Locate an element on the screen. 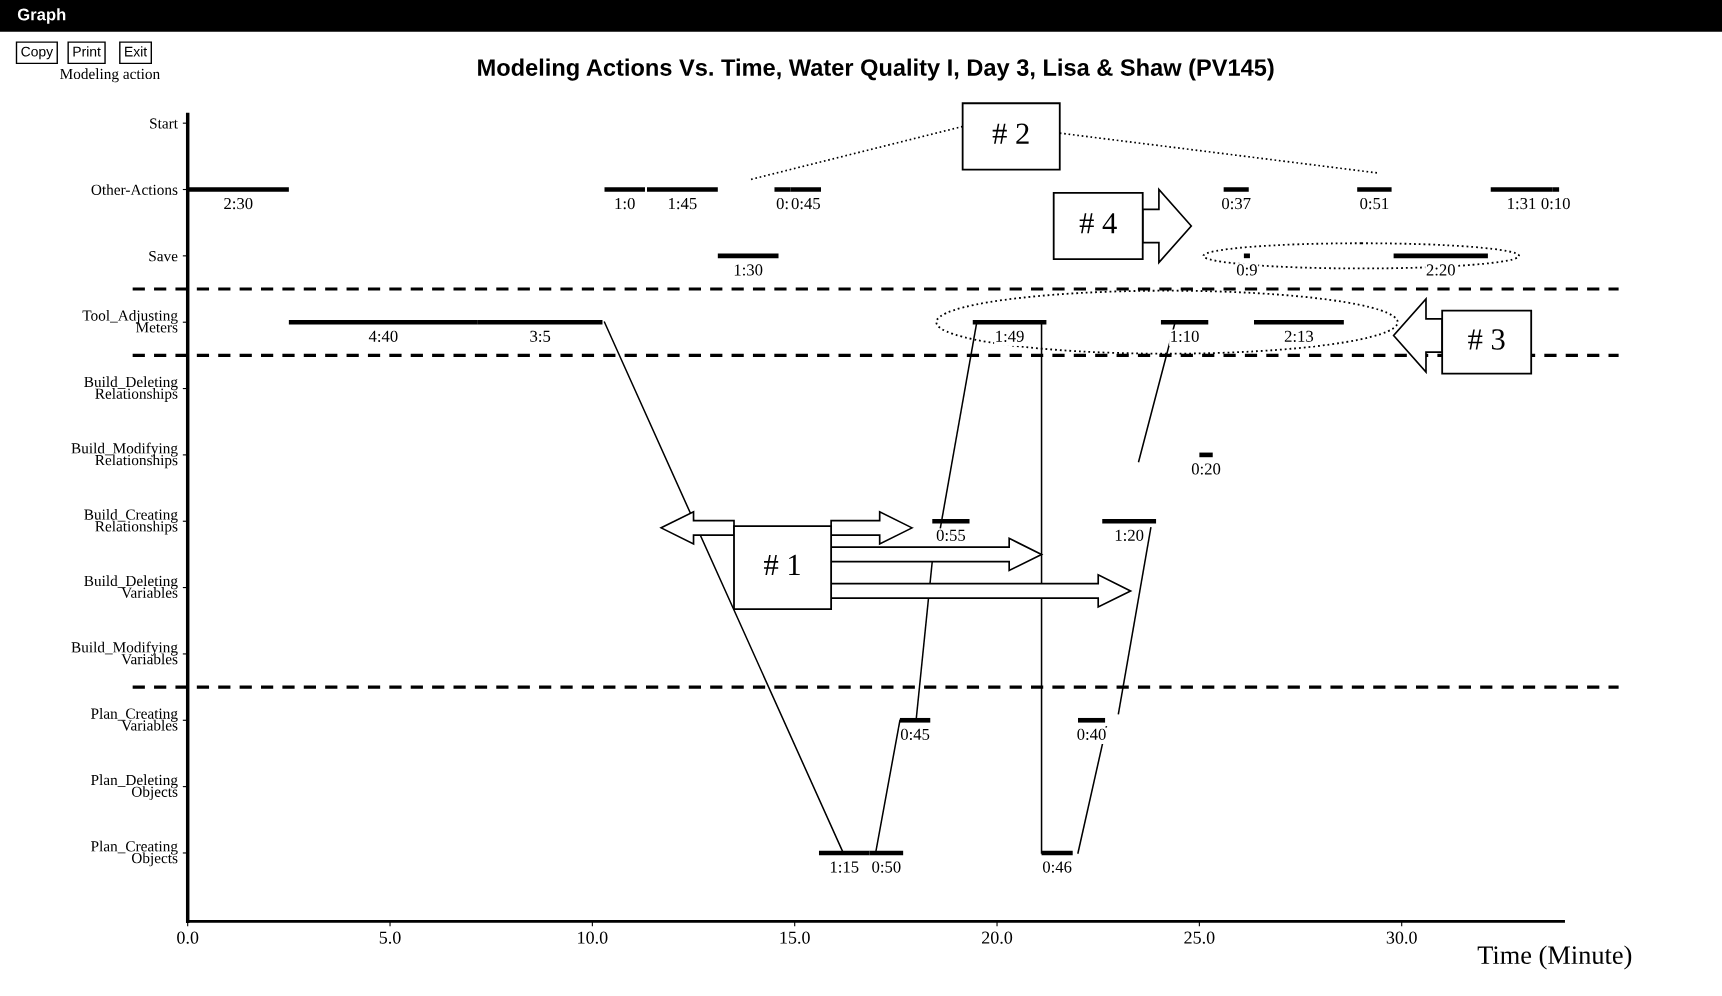  y-tick-label: Build_Deleting Relationships is located at coordinates (131, 389).